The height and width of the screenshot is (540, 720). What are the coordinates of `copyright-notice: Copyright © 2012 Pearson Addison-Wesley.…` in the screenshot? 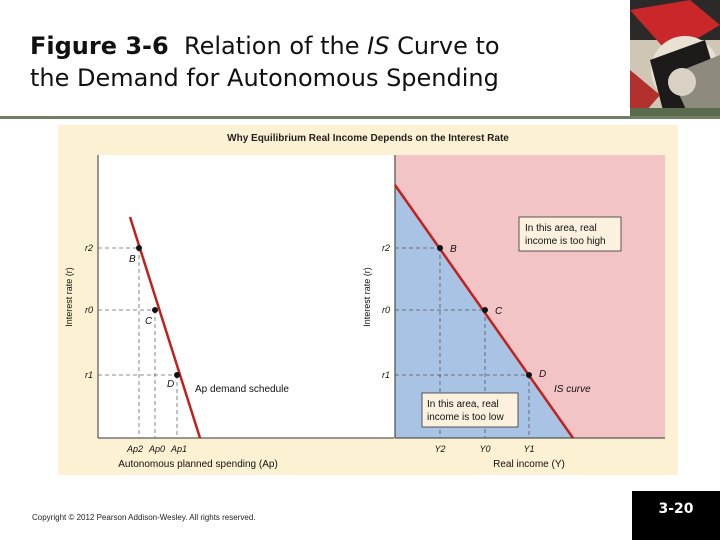 It's located at (144, 517).